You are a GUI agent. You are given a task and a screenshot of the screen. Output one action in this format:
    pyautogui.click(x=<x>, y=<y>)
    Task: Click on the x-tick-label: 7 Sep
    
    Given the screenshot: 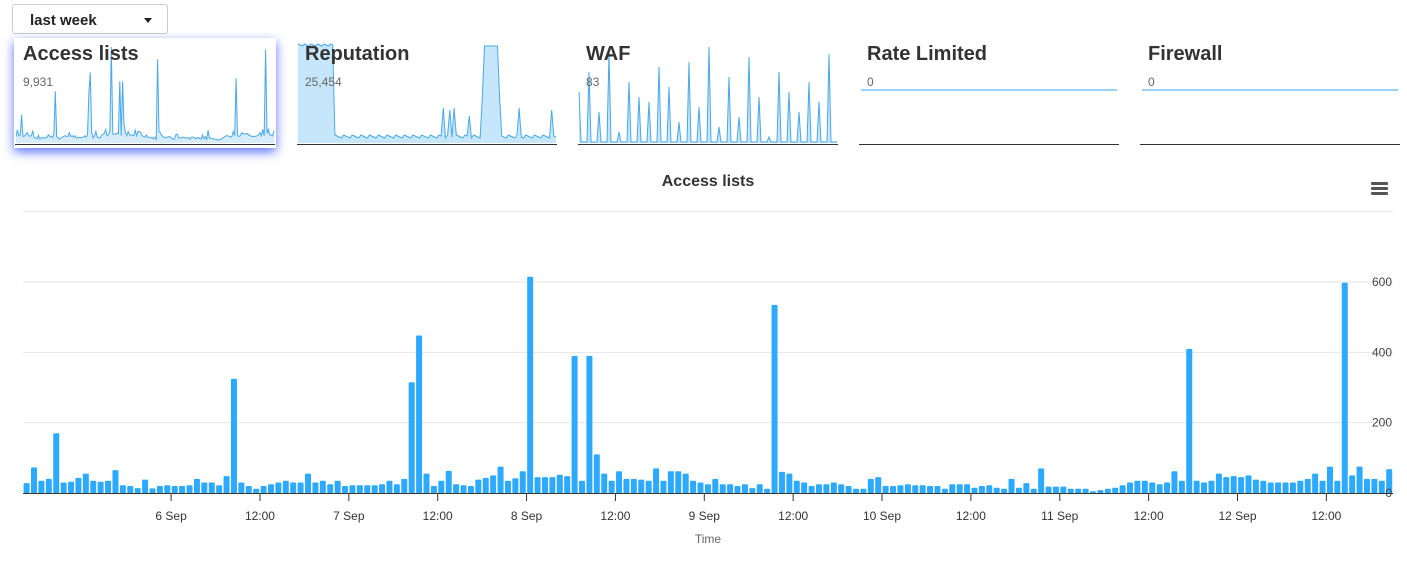 What is the action you would take?
    pyautogui.click(x=349, y=516)
    